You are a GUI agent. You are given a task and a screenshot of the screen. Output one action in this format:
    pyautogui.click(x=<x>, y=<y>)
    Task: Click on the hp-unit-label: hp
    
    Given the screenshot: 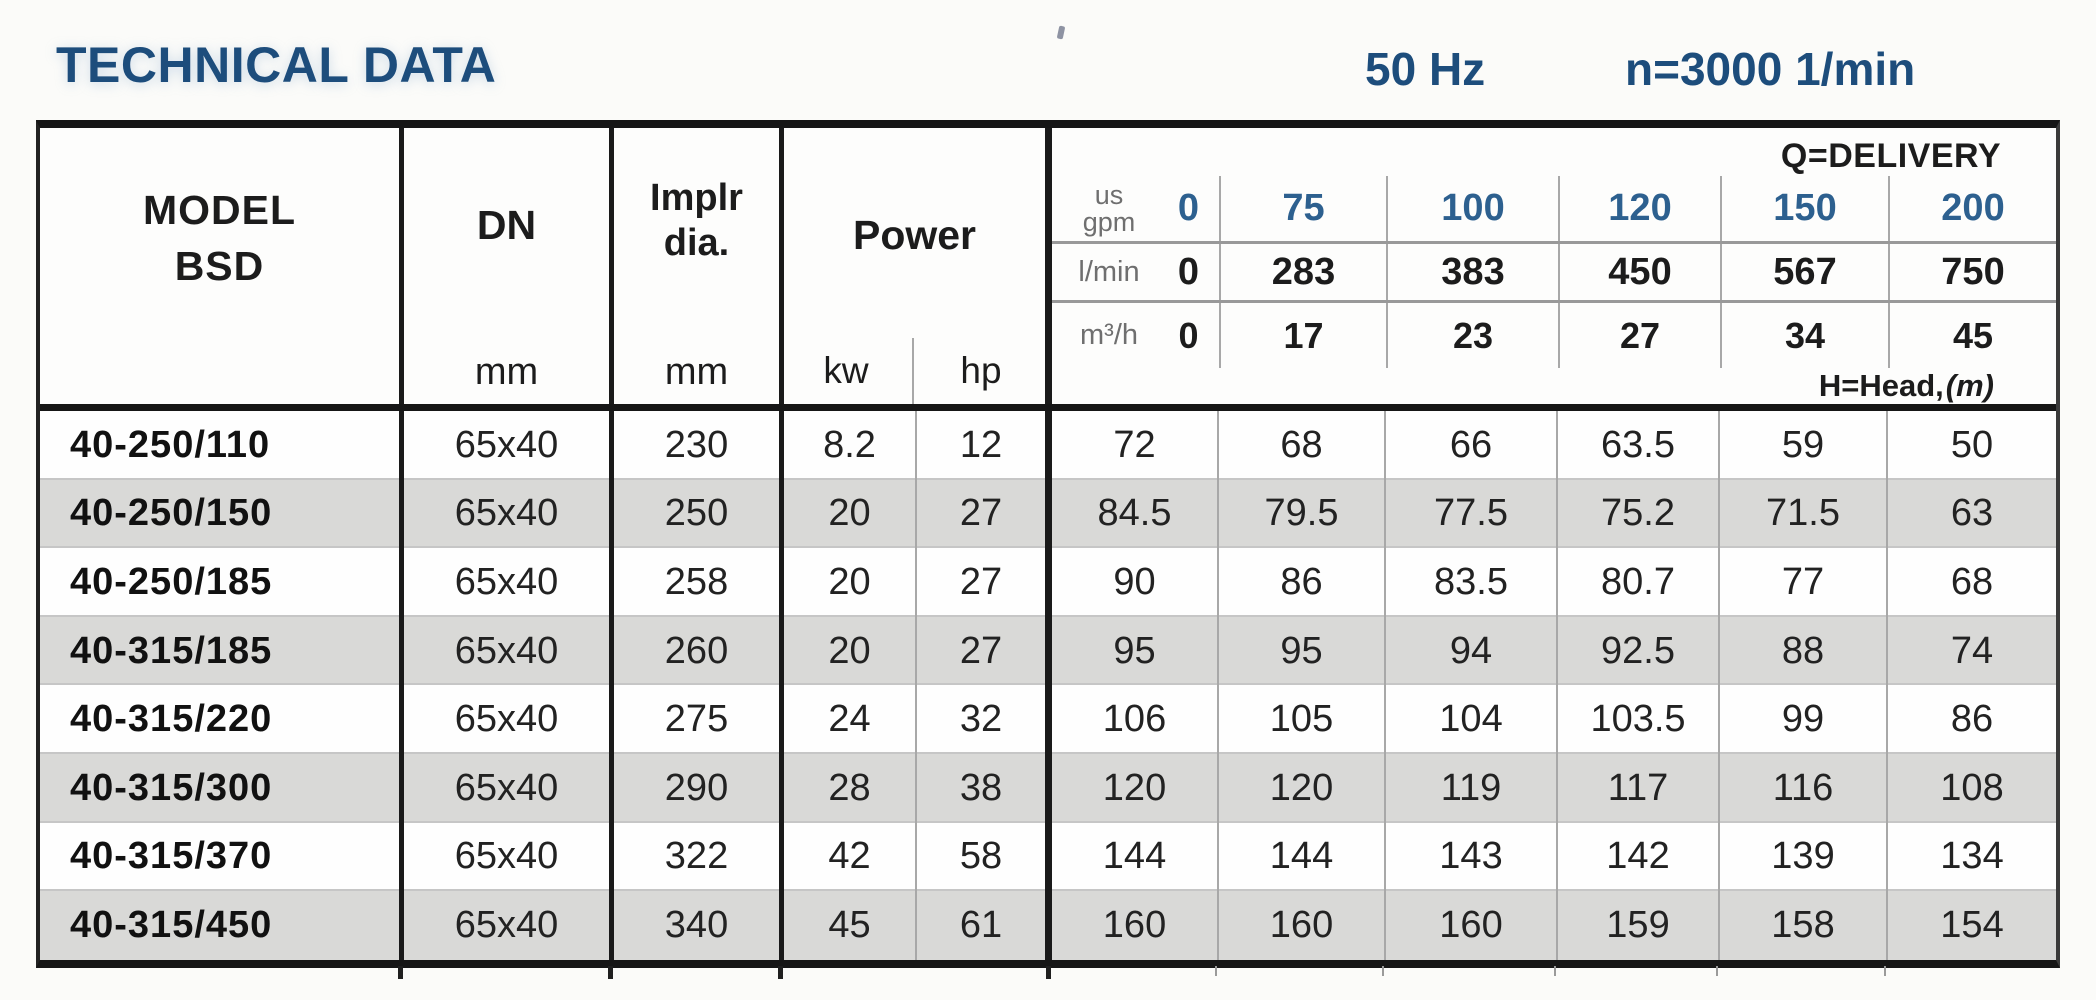 What is the action you would take?
    pyautogui.click(x=981, y=370)
    